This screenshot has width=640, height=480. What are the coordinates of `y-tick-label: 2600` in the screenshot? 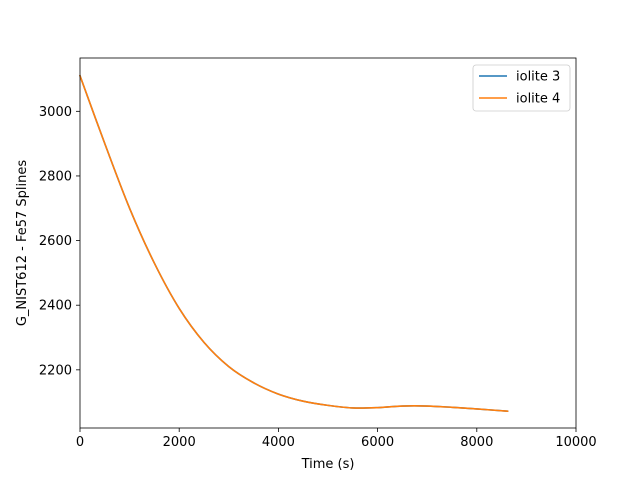 It's located at (55, 241).